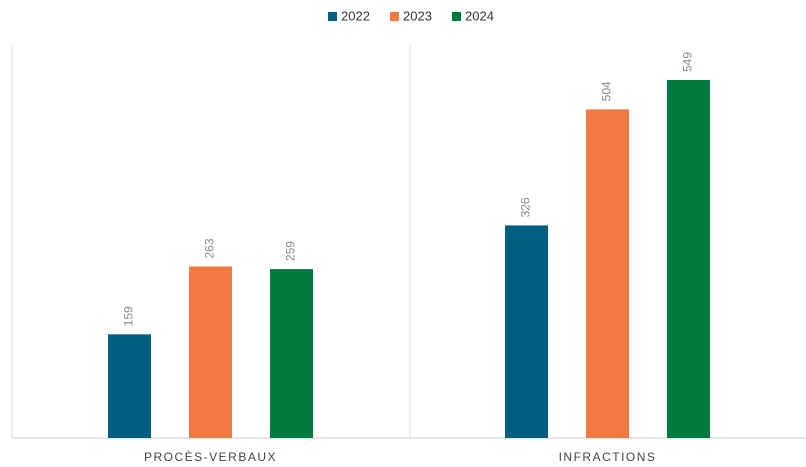  Describe the element at coordinates (688, 62) in the screenshot. I see `data-label: 549` at that location.